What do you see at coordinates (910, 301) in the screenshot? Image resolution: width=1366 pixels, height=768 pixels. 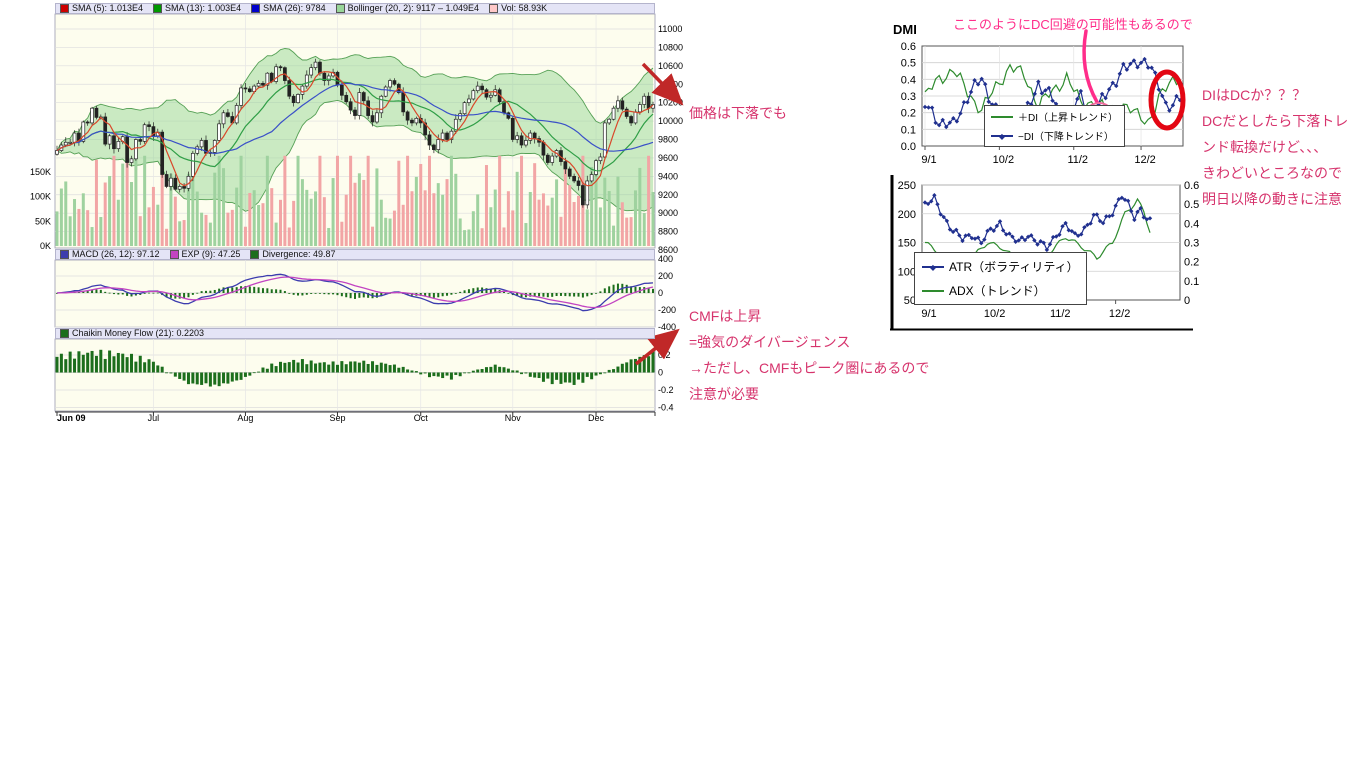 I see `svg-text: 50` at bounding box center [910, 301].